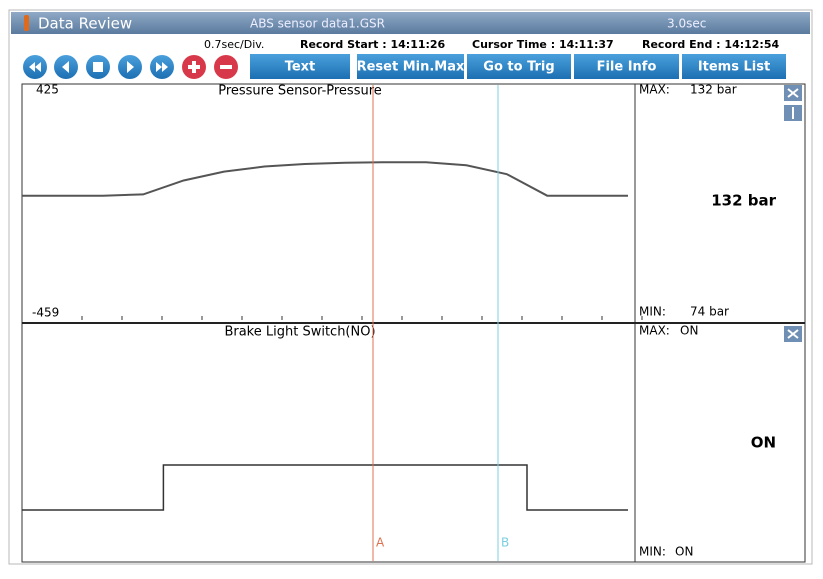 Image resolution: width=823 pixels, height=579 pixels. I want to click on pressure-trace, so click(325, 179).